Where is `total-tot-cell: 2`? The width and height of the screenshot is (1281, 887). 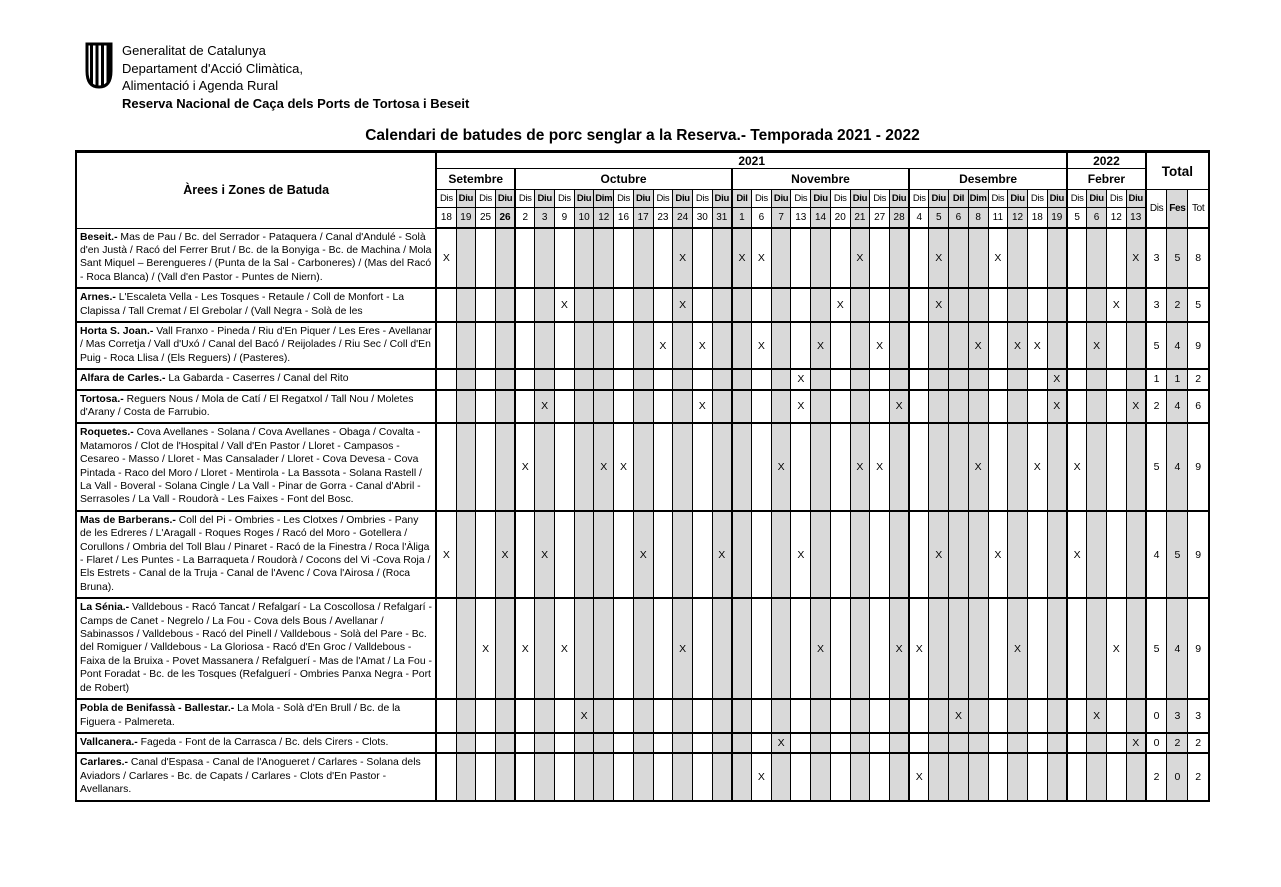
total-tot-cell: 2 is located at coordinates (1198, 777).